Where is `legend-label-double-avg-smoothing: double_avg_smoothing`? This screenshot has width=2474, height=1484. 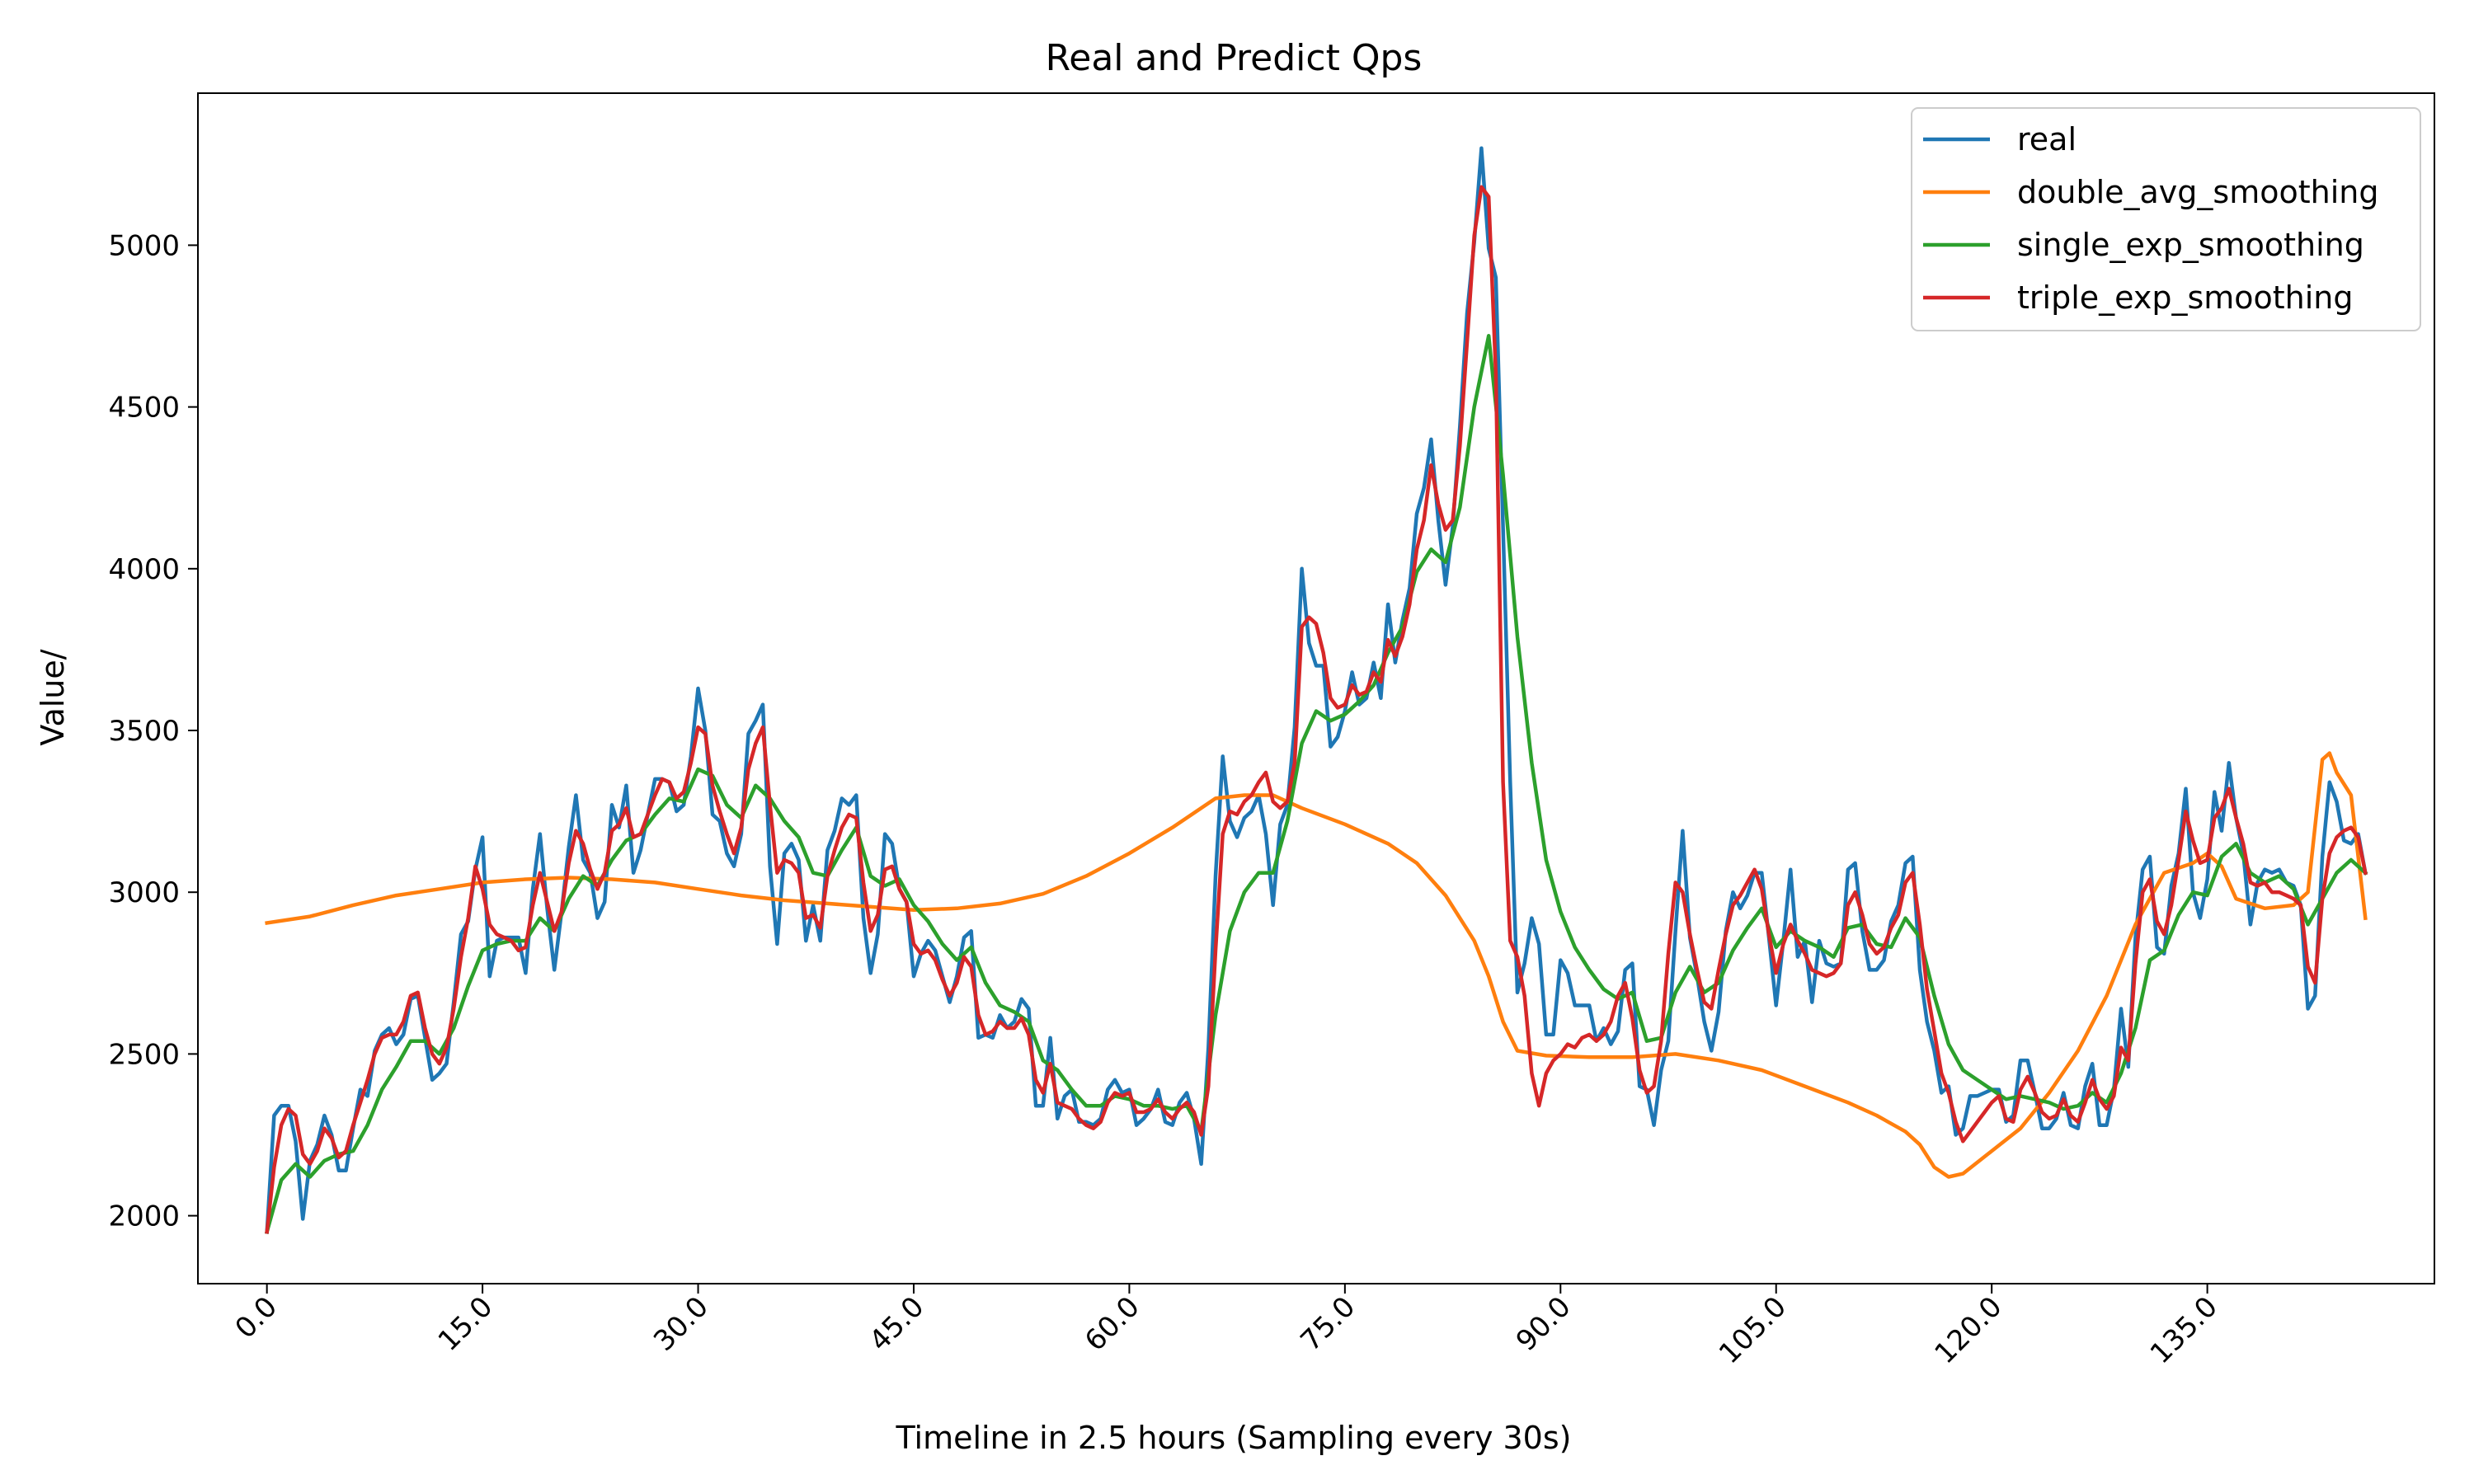 legend-label-double-avg-smoothing: double_avg_smoothing is located at coordinates (2197, 192).